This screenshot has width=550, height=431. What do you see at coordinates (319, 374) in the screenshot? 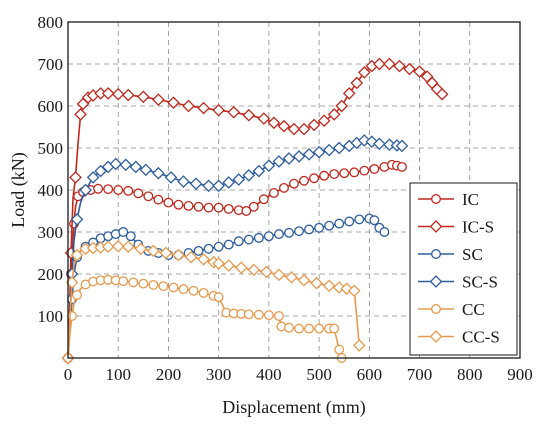
I see `x-tick-label: 500` at bounding box center [319, 374].